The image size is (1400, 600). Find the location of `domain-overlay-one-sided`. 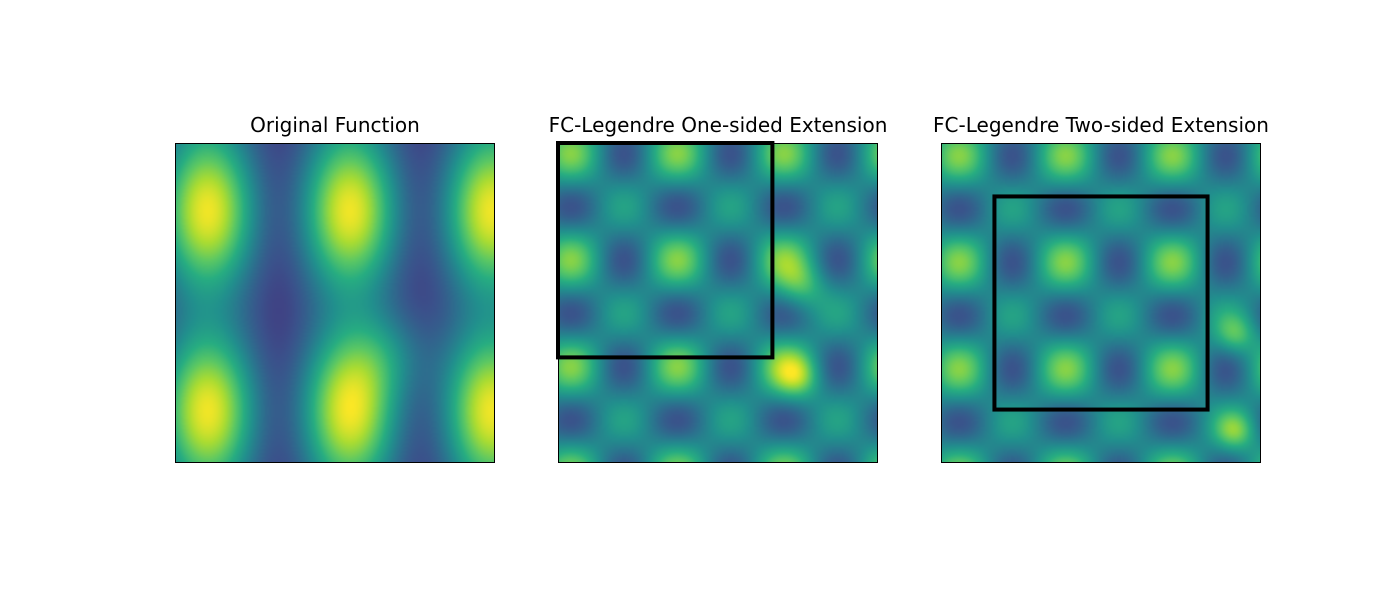

domain-overlay-one-sided is located at coordinates (665, 250).